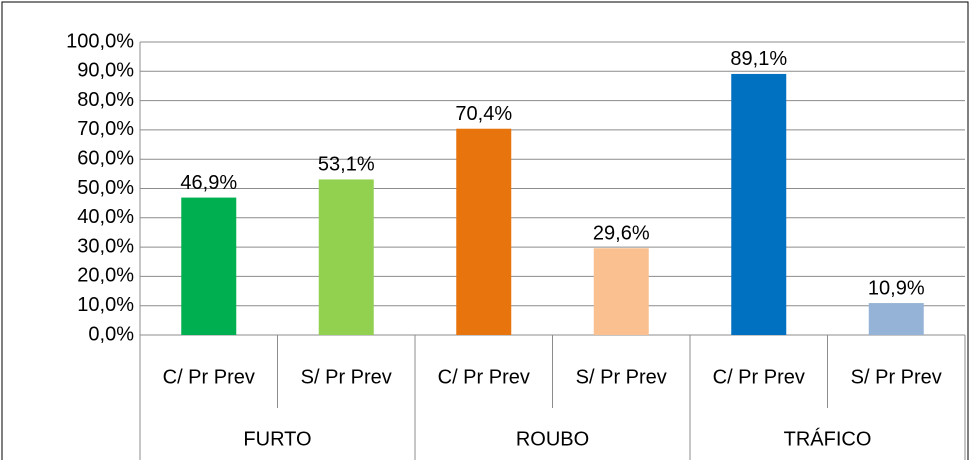  What do you see at coordinates (105, 158) in the screenshot?
I see `y-tick-label: 60,0%` at bounding box center [105, 158].